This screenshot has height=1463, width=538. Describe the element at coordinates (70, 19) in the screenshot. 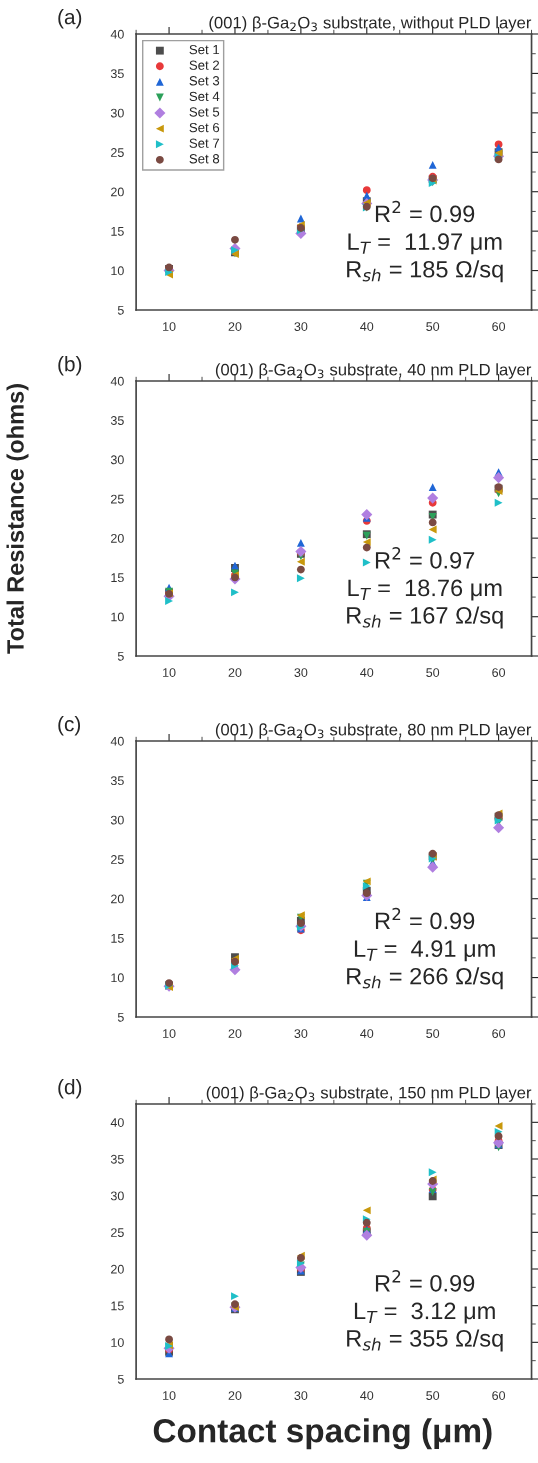

I see `text: (a)` at that location.